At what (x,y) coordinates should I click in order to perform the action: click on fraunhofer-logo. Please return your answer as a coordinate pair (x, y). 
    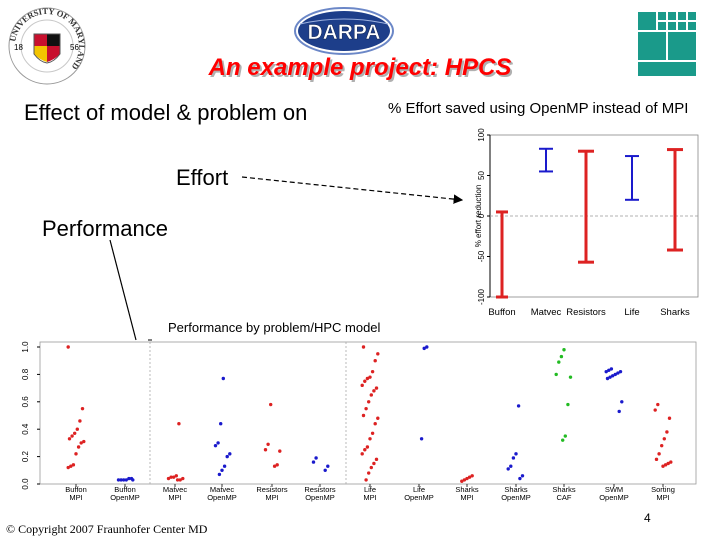
    Looking at the image, I should click on (667, 44).